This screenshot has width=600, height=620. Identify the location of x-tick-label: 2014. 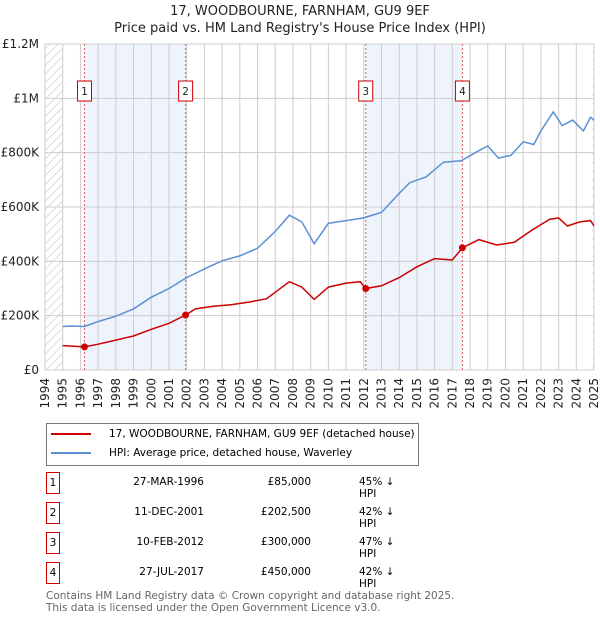
(399, 393).